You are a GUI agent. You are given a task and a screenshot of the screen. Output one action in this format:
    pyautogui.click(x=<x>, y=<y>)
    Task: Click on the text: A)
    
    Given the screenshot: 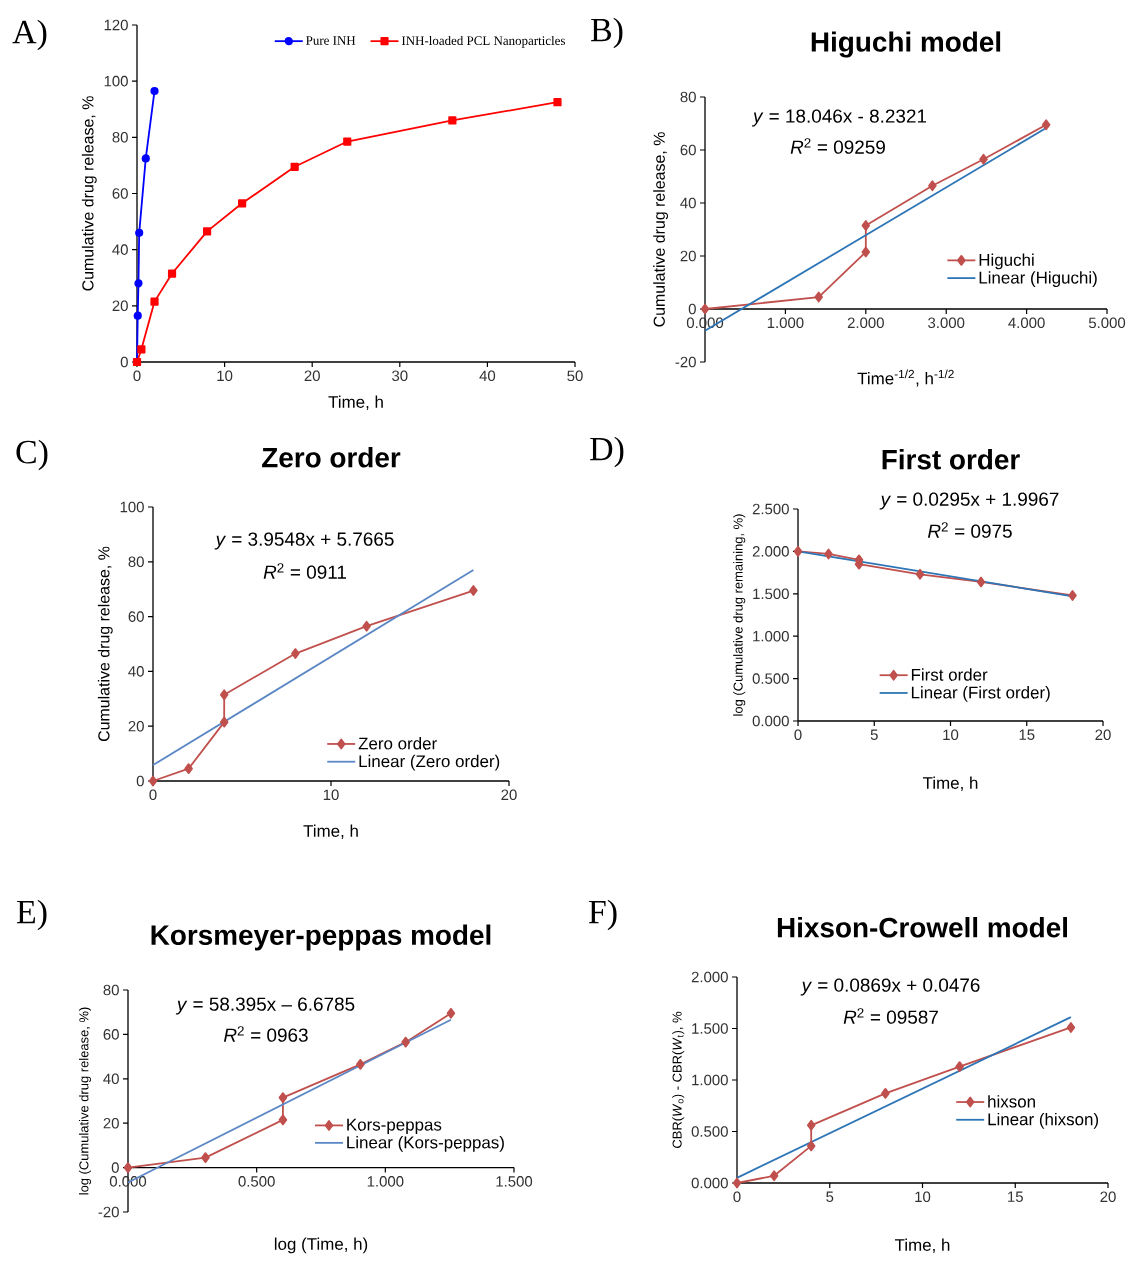 What is the action you would take?
    pyautogui.click(x=29, y=35)
    